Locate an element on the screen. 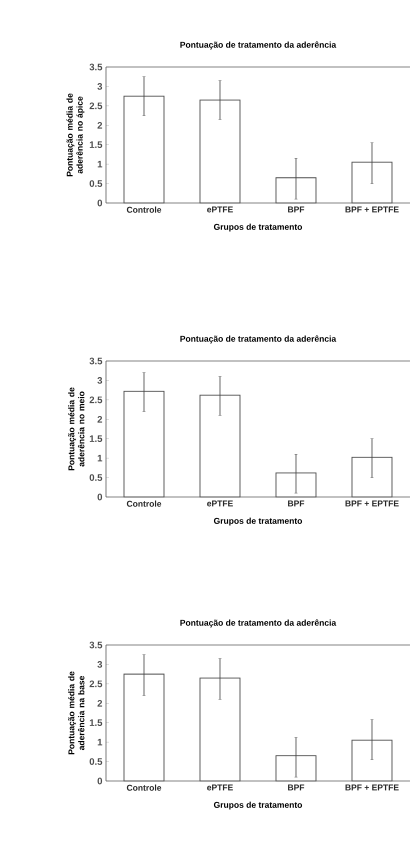 This screenshot has width=419, height=853. y-axis-title: Pontuação média de aderência no meio is located at coordinates (76, 428).